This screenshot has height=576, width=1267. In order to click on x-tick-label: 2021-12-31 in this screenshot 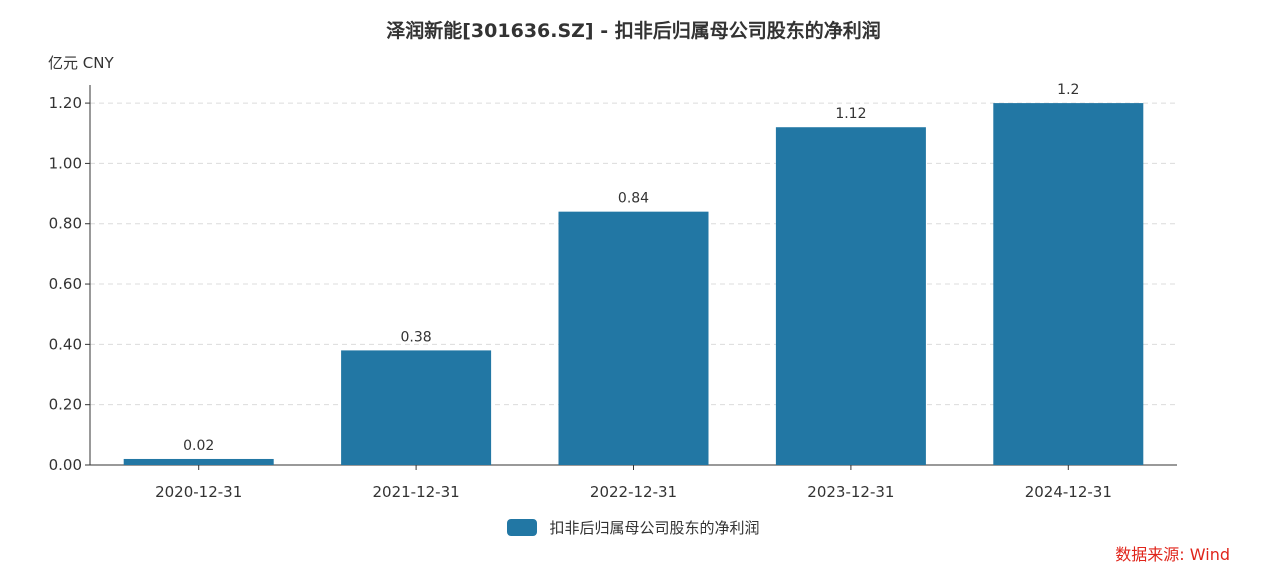, I will do `click(416, 492)`.